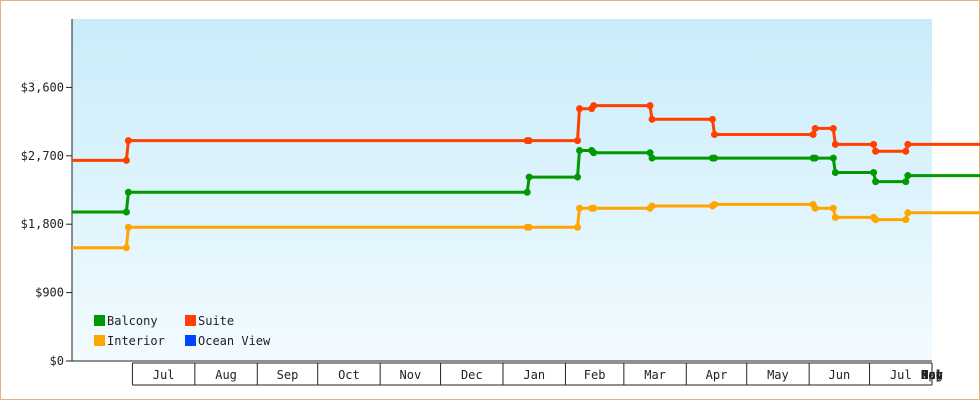 The height and width of the screenshot is (401, 980). Describe the element at coordinates (472, 375) in the screenshot. I see `month-label: Dec` at that location.